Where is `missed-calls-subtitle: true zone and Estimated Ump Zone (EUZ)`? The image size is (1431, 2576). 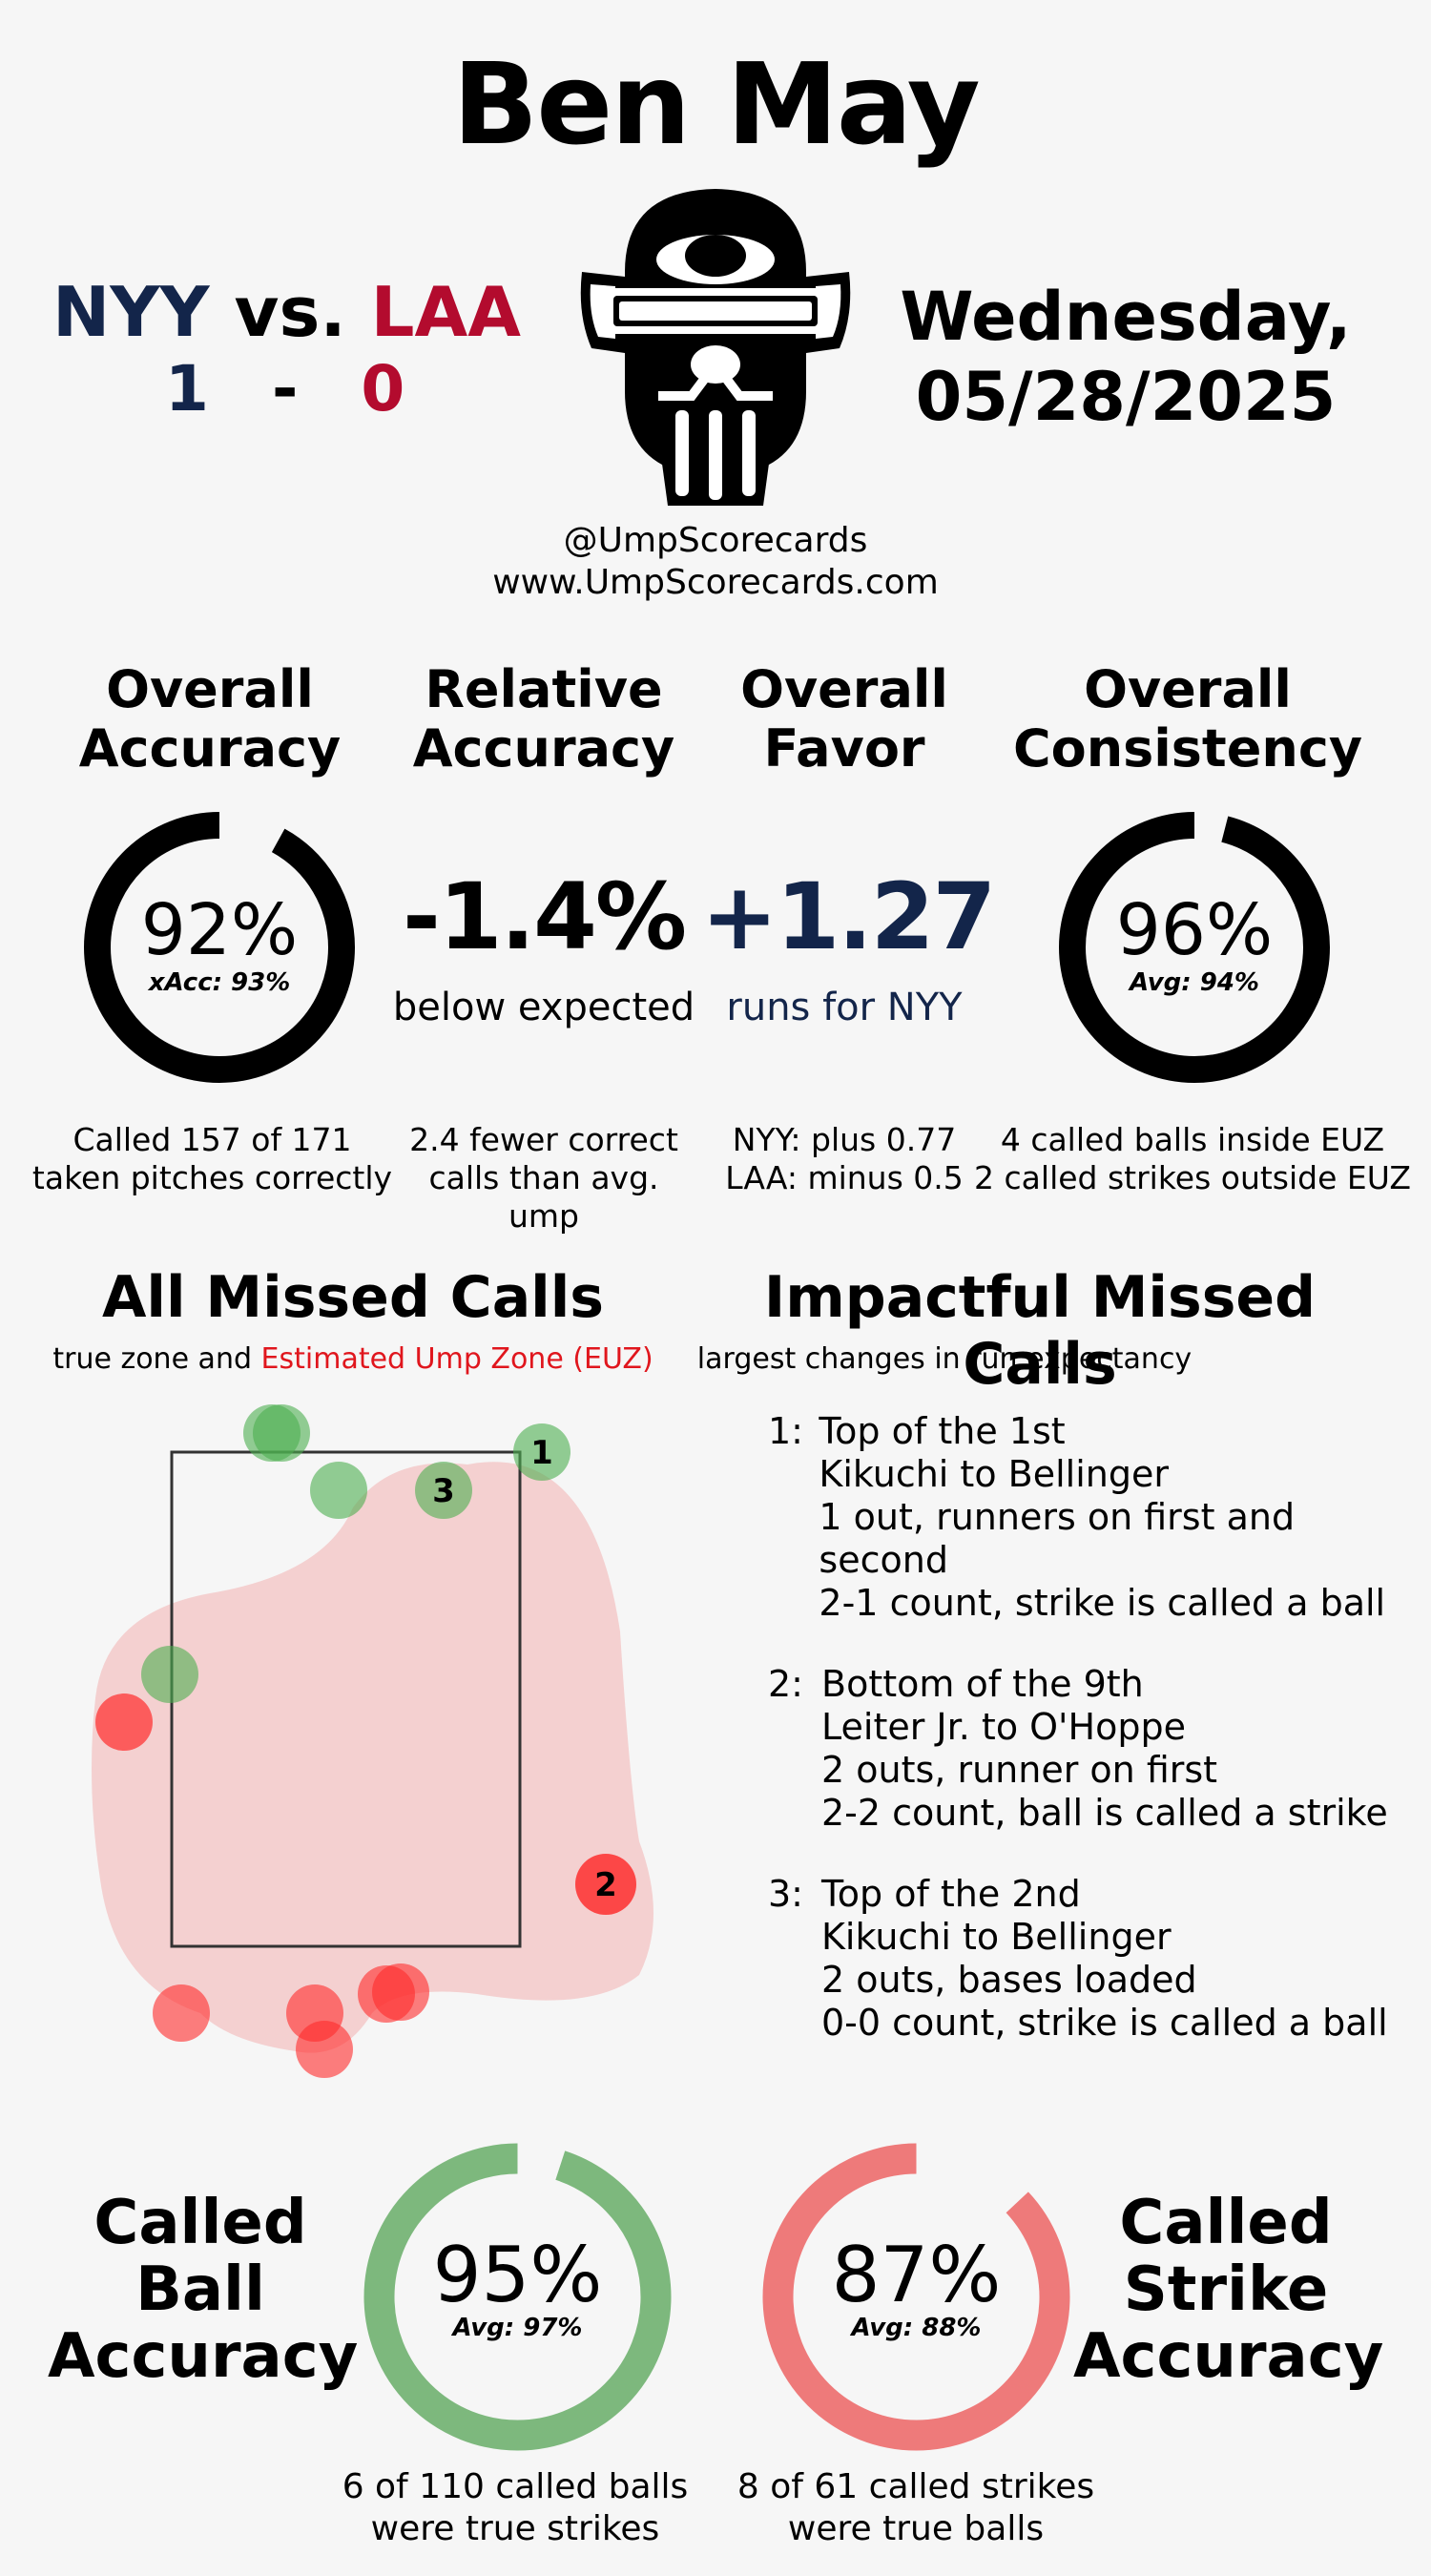 missed-calls-subtitle: true zone and Estimated Ump Zone (EUZ) is located at coordinates (353, 1359).